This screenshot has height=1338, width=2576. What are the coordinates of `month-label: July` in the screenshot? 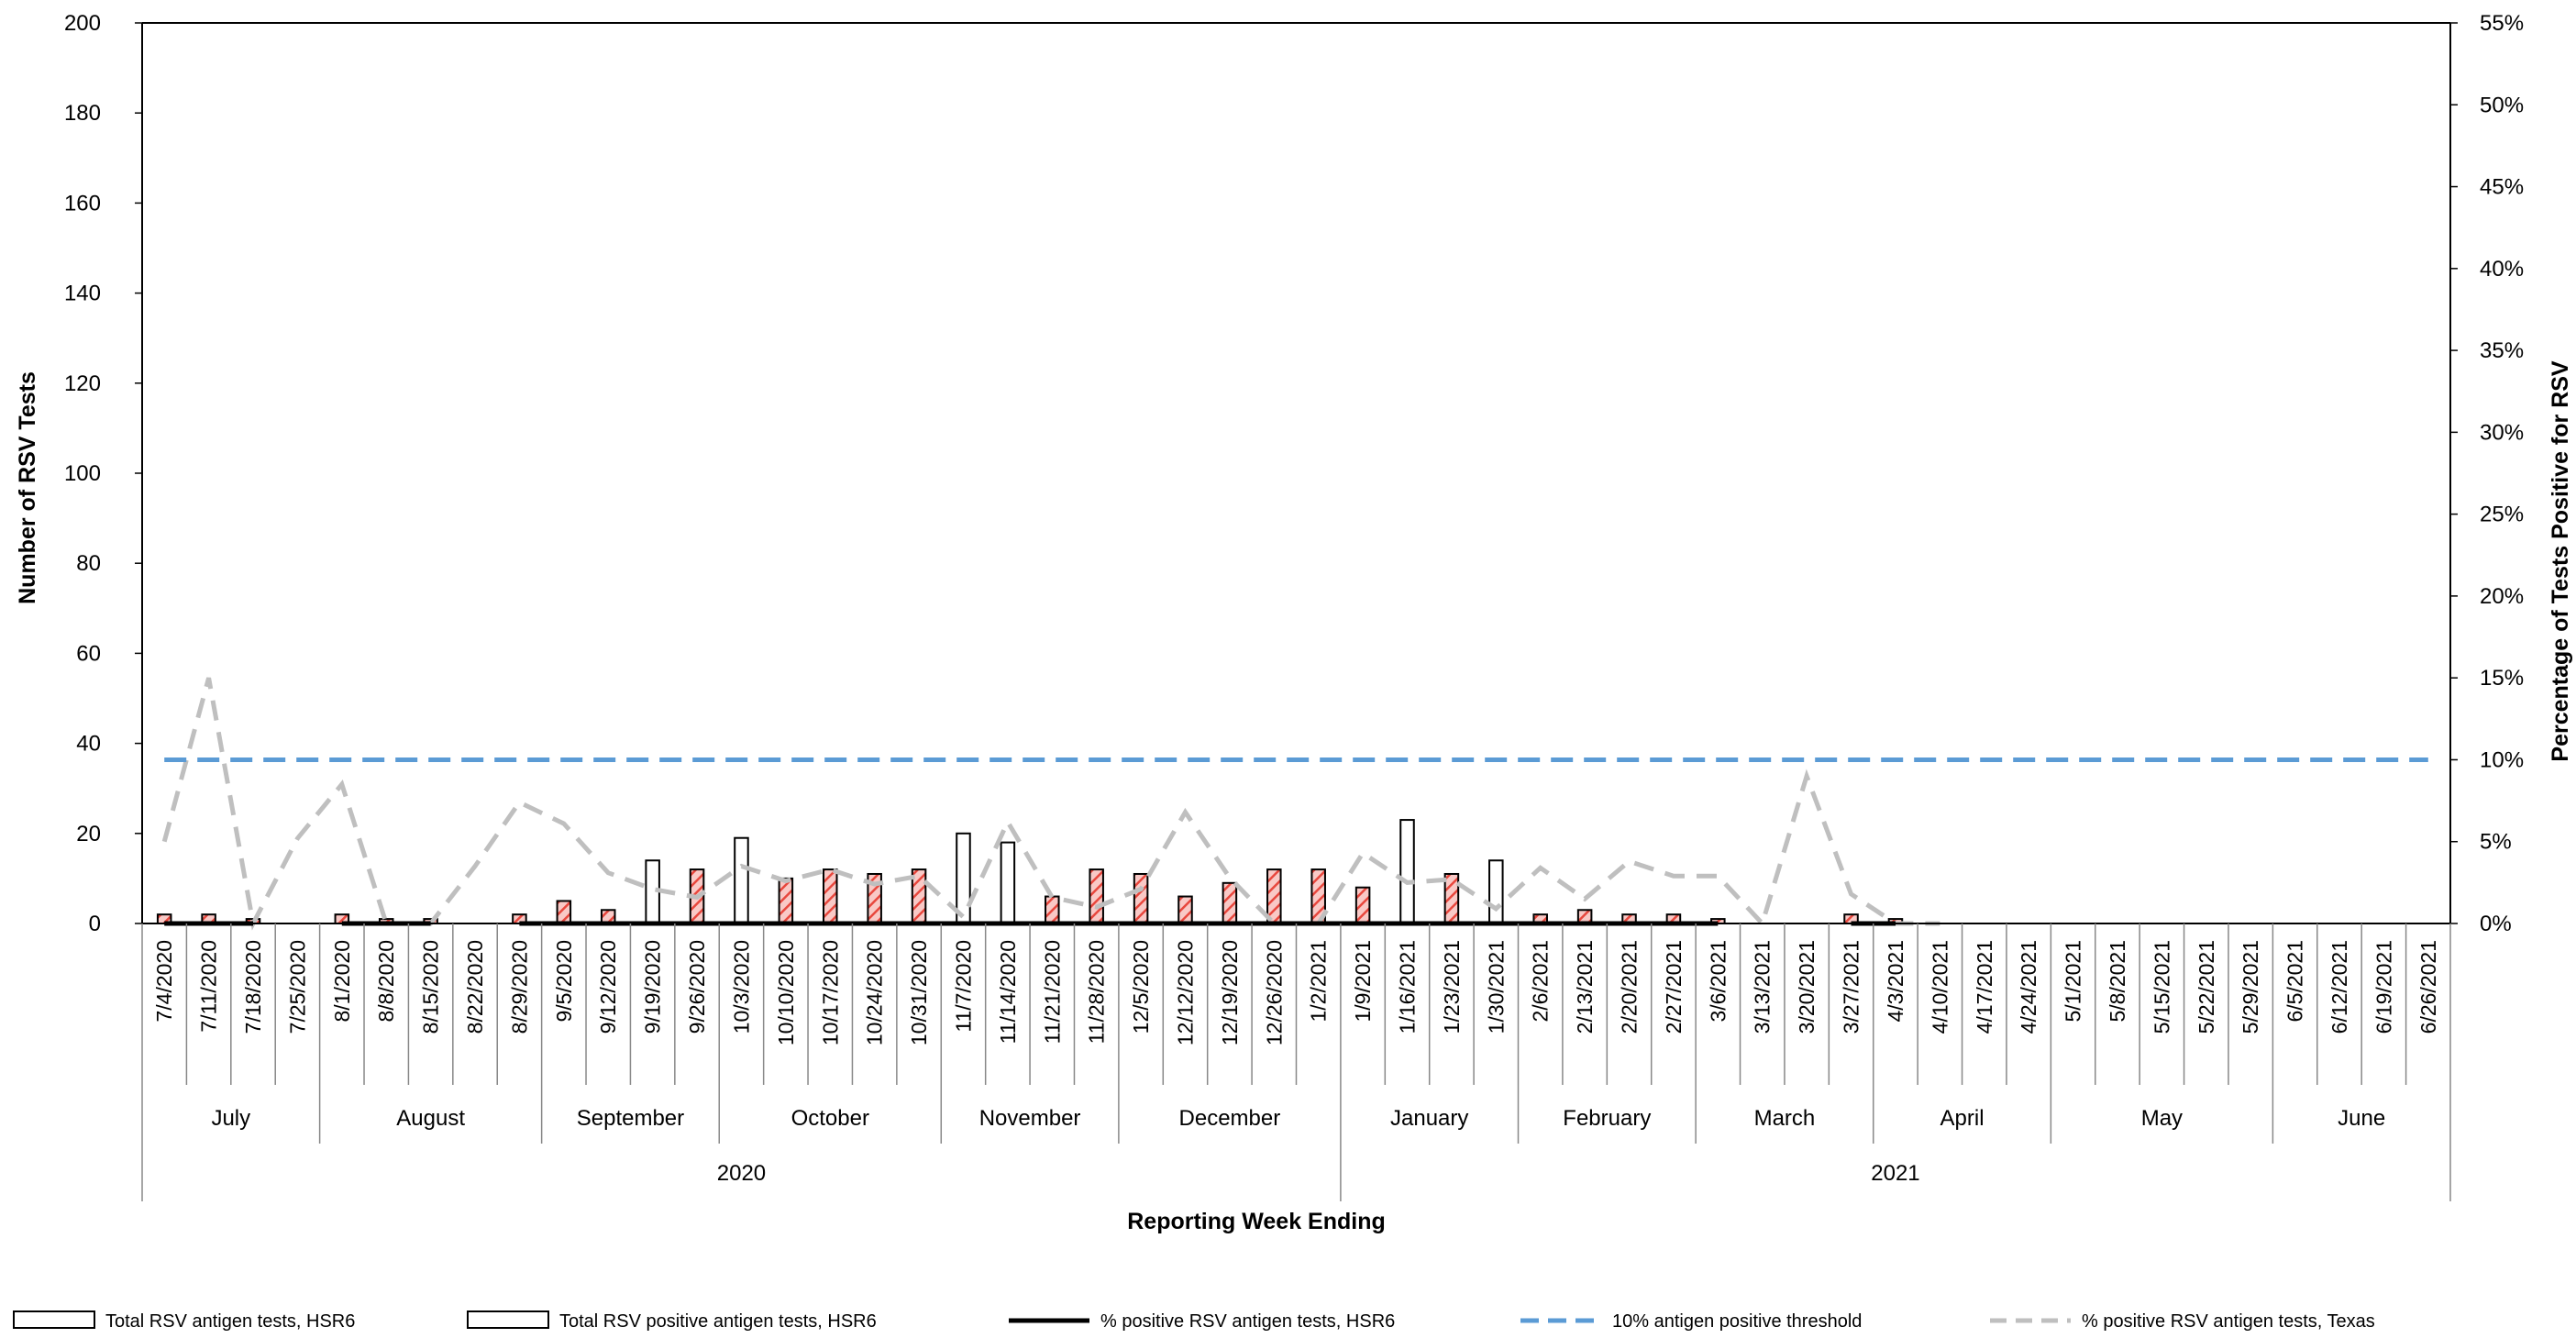 It's located at (230, 1119).